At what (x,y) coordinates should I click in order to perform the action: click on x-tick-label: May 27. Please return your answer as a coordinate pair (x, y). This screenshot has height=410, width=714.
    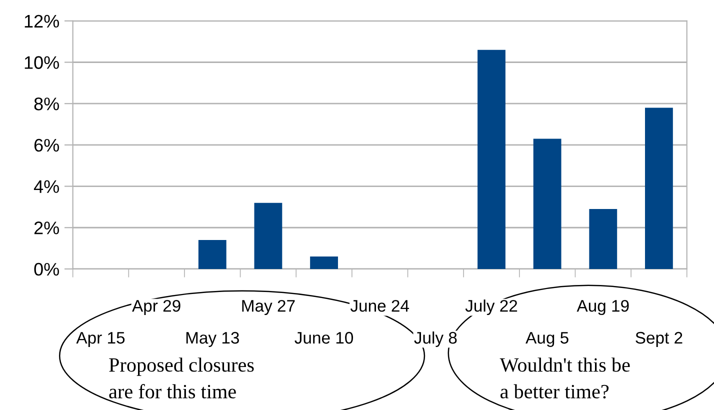
    Looking at the image, I should click on (268, 308).